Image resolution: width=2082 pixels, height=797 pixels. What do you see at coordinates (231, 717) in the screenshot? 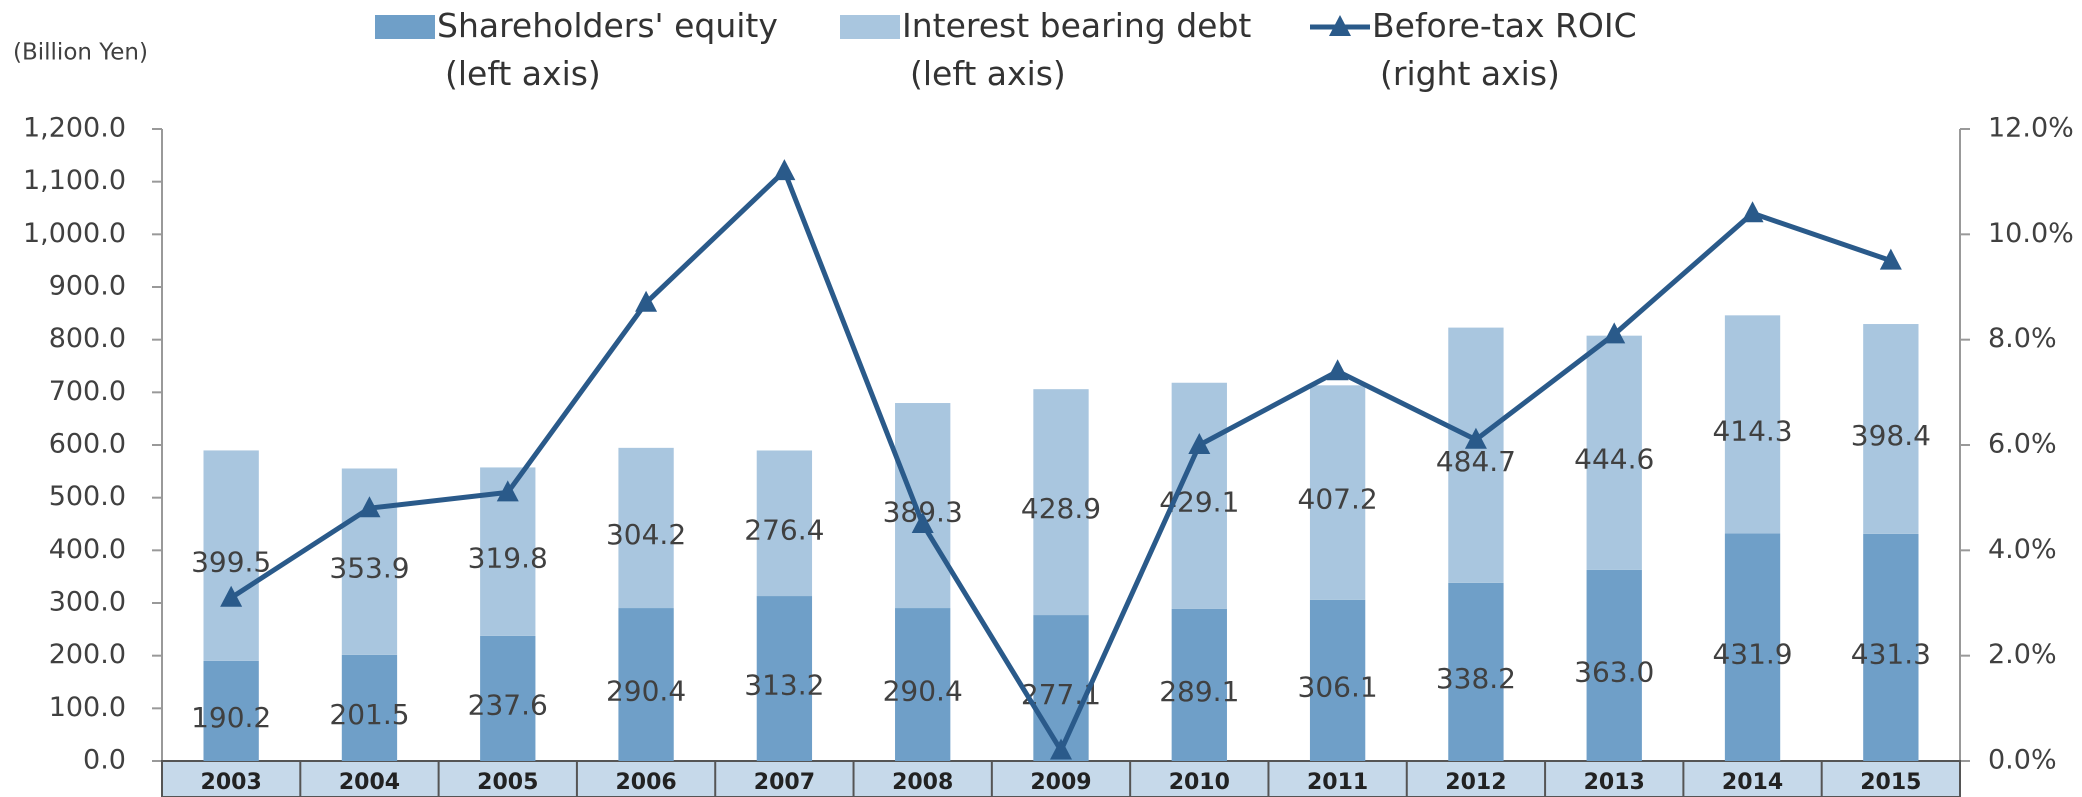
I see `data-label: 190.2` at bounding box center [231, 717].